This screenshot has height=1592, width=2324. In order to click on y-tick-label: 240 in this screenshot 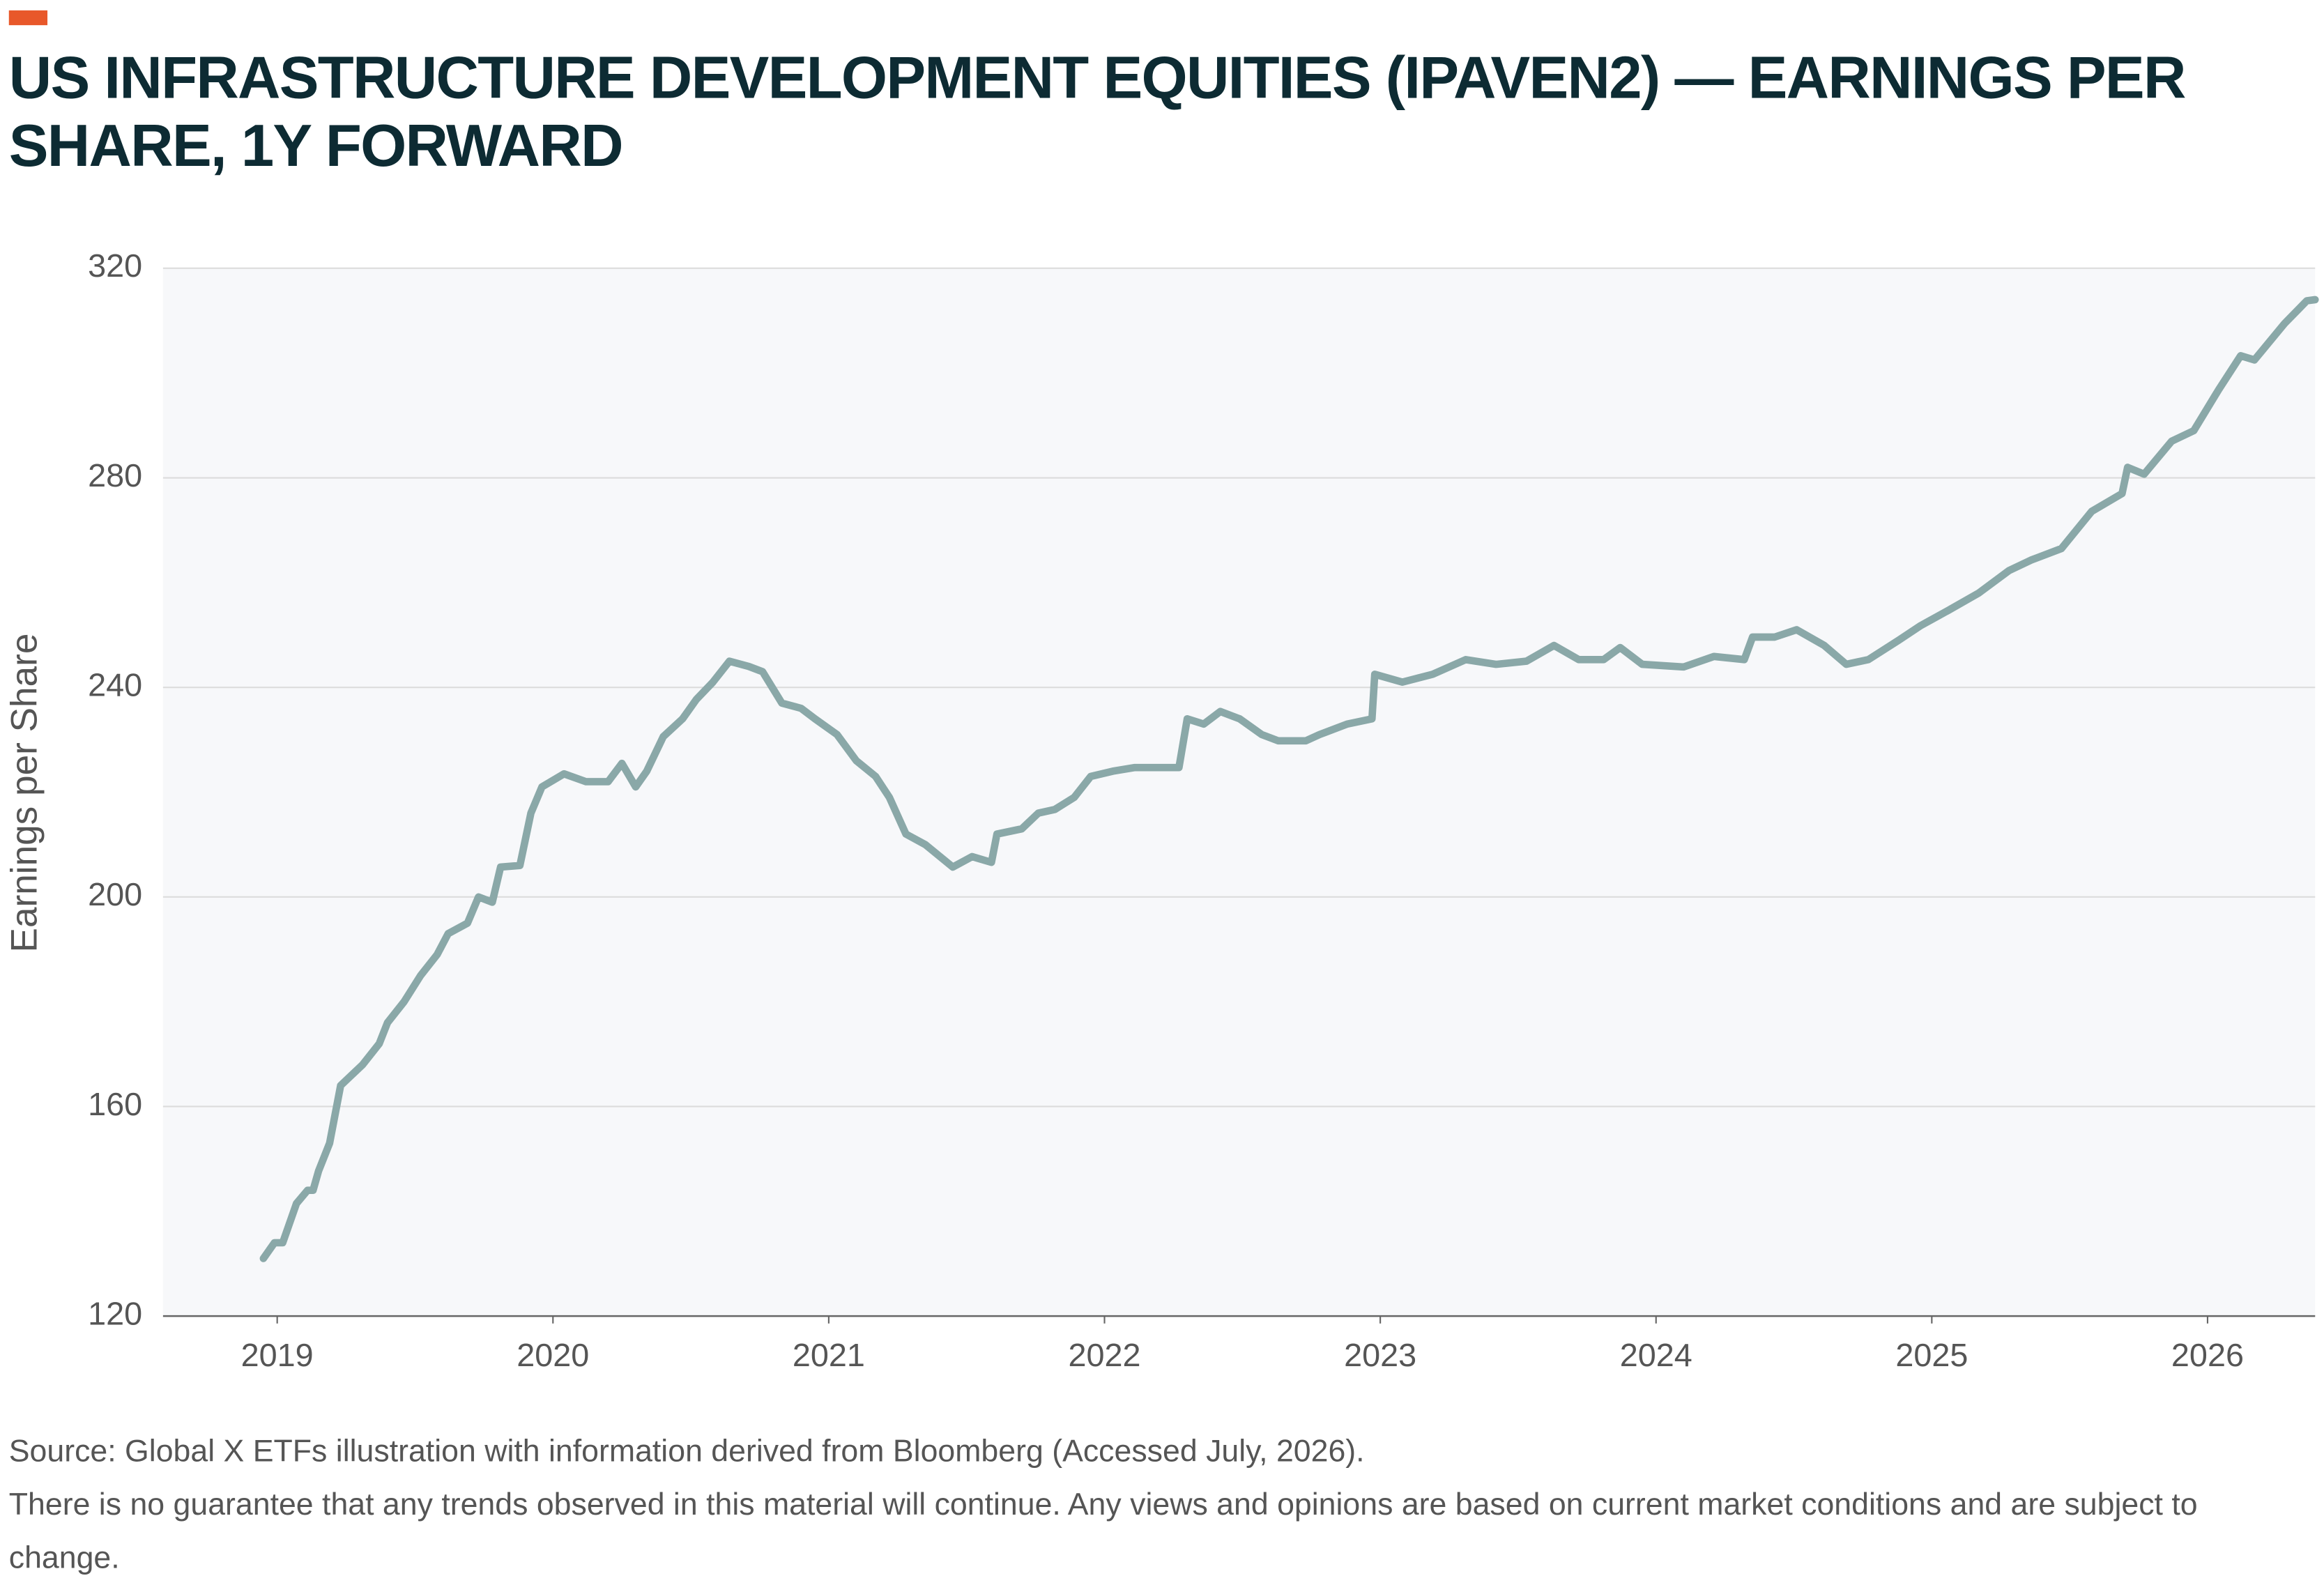, I will do `click(115, 685)`.